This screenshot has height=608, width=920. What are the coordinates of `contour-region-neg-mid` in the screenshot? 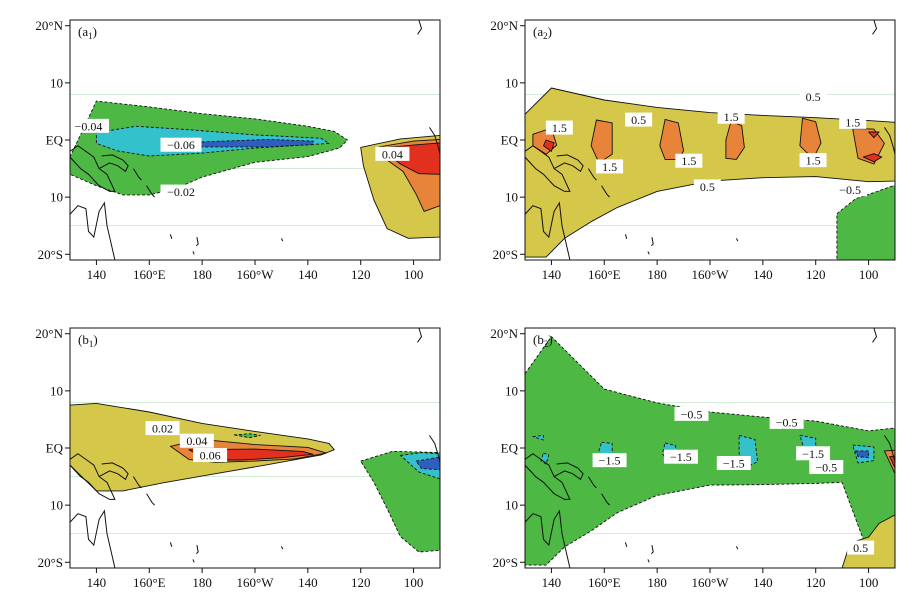 It's located at (538, 437).